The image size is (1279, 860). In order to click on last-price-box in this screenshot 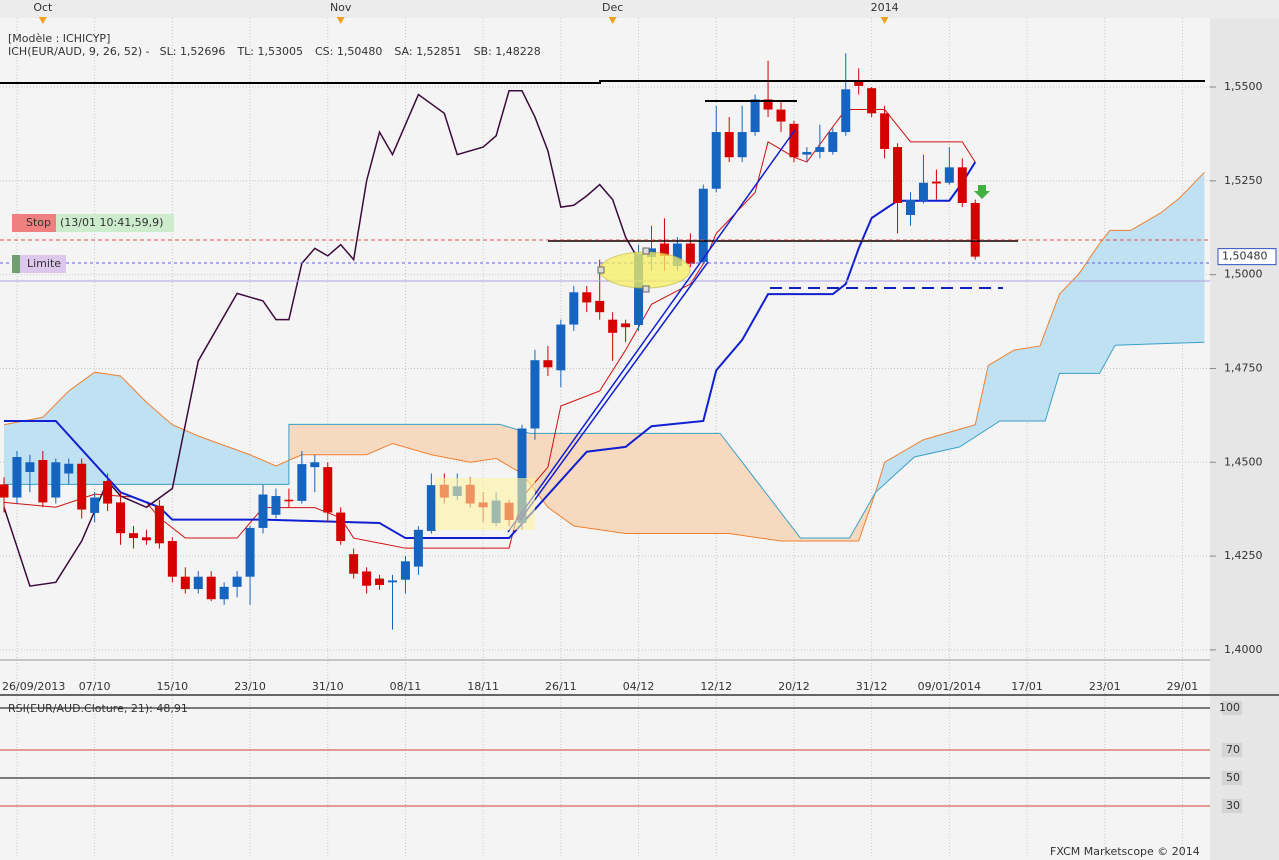, I will do `click(1247, 257)`.